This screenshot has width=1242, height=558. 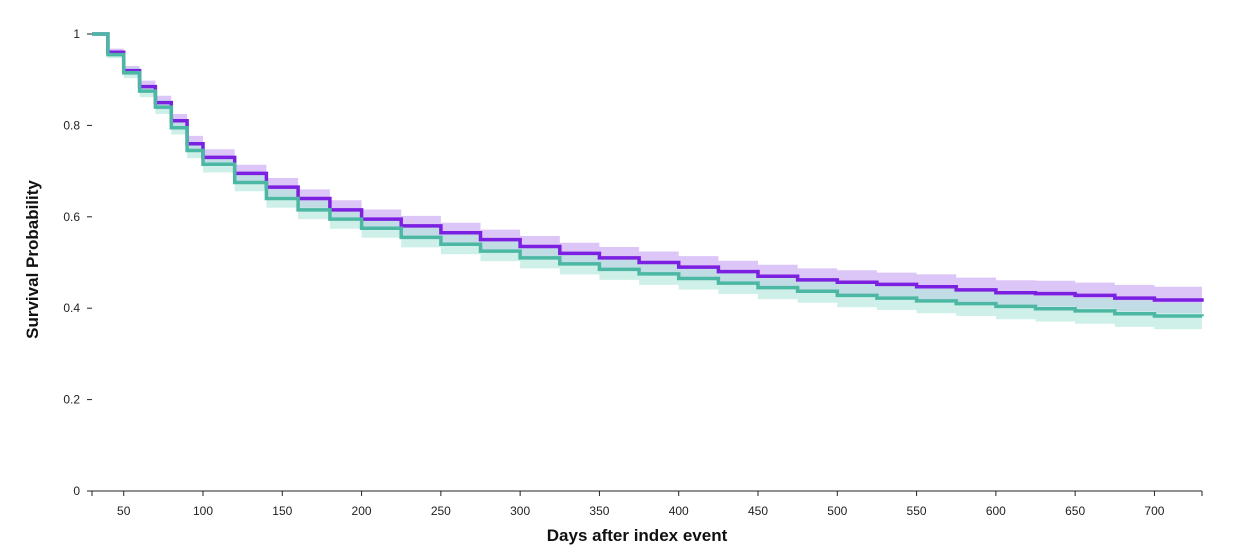 I want to click on y-axis-ticks: 0 0.2 0.4 0.6 0.8 1, so click(x=77, y=262).